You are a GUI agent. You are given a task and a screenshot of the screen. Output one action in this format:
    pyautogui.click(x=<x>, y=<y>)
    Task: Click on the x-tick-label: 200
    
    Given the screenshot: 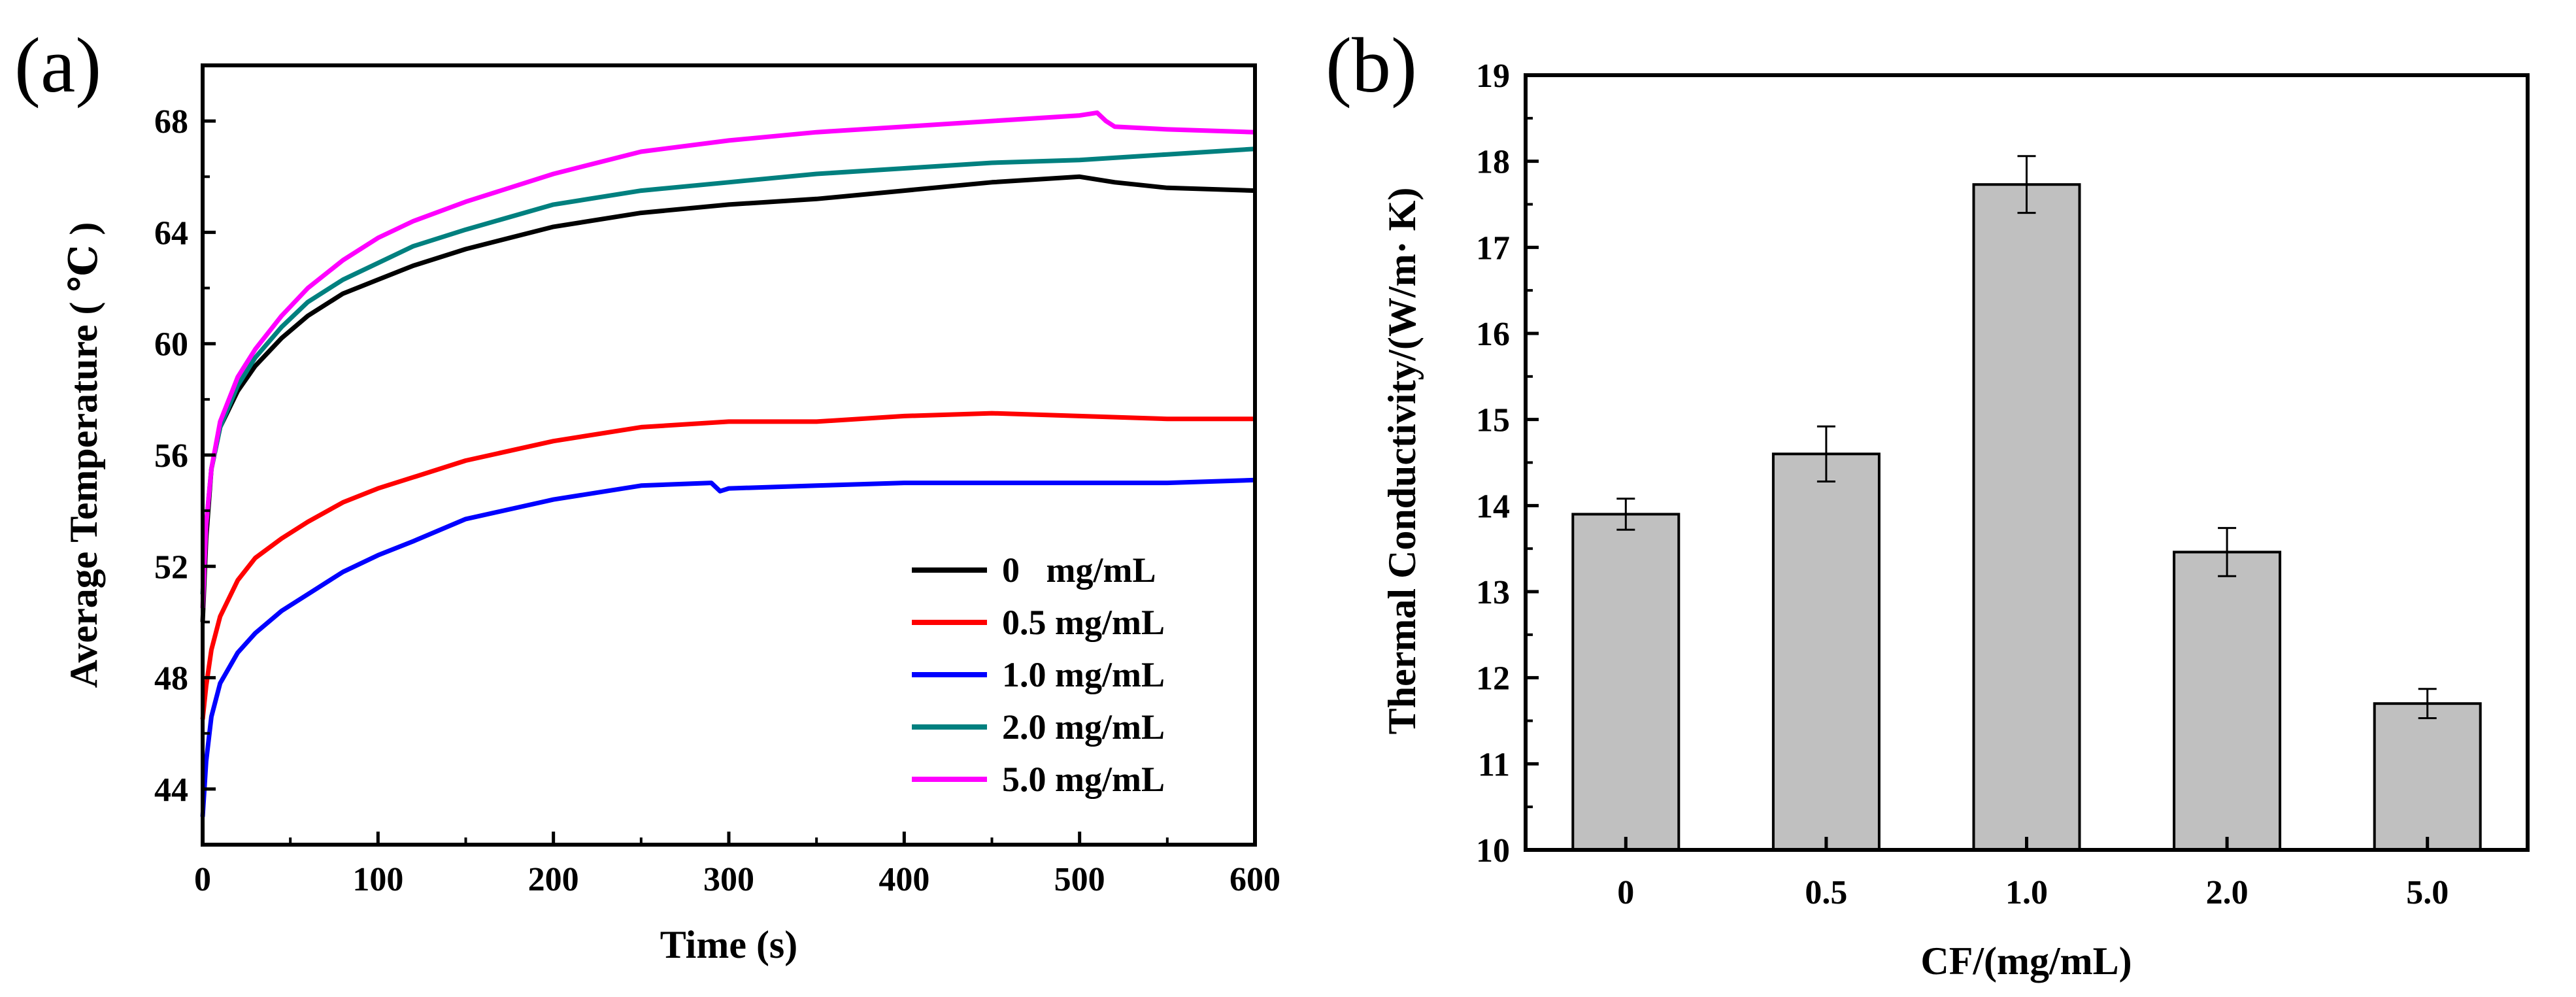 What is the action you would take?
    pyautogui.click(x=553, y=880)
    